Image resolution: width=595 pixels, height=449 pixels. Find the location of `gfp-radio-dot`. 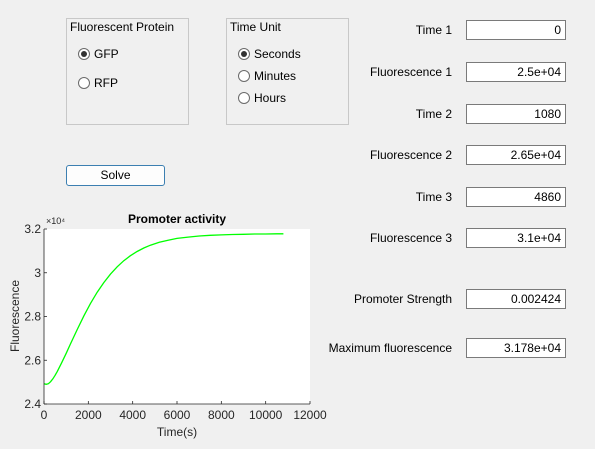

gfp-radio-dot is located at coordinates (84, 54).